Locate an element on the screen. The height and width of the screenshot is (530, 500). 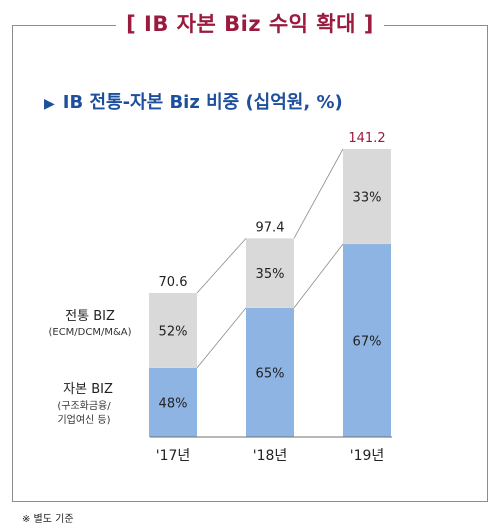
x-tick-label-2: '18년 is located at coordinates (270, 456).